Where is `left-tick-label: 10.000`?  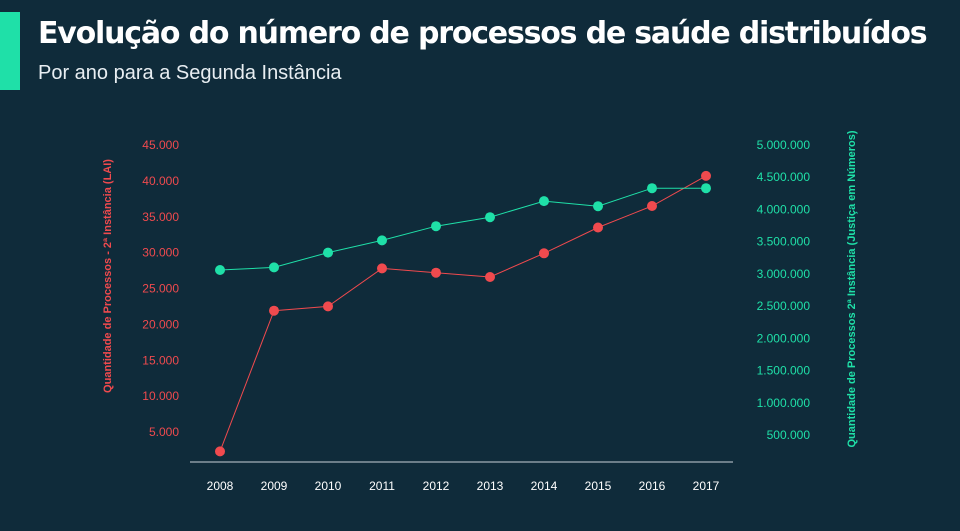 left-tick-label: 10.000 is located at coordinates (160, 396).